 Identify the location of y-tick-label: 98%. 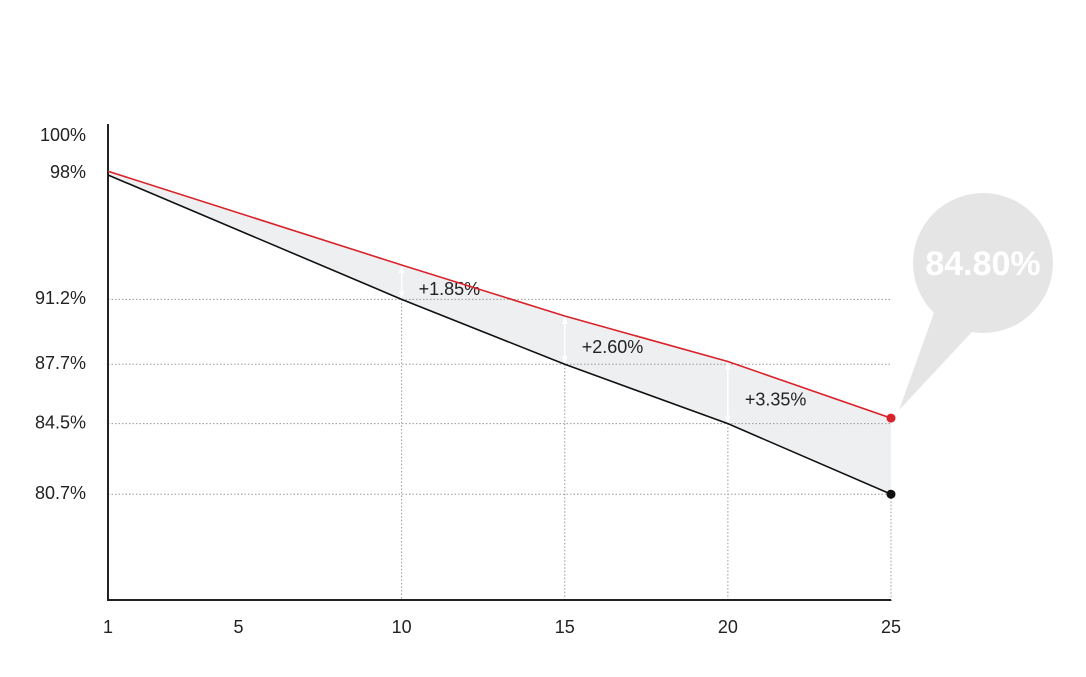
(68, 172).